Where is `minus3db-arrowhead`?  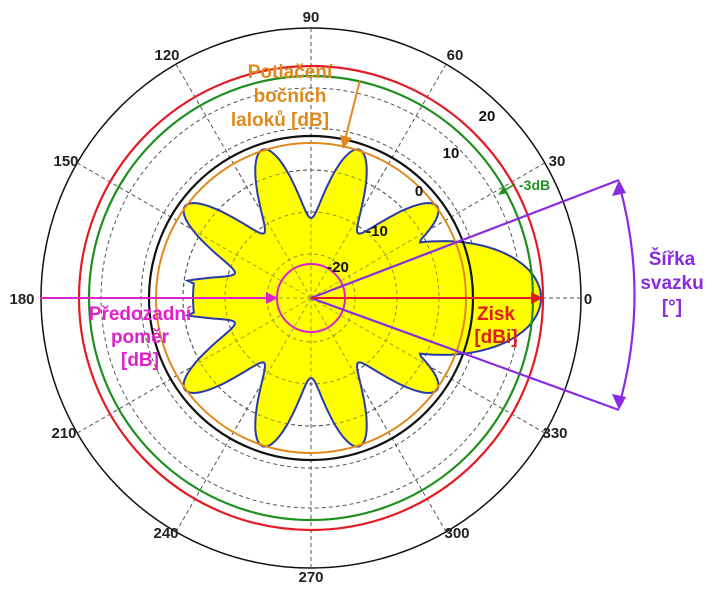 minus3db-arrowhead is located at coordinates (503, 190).